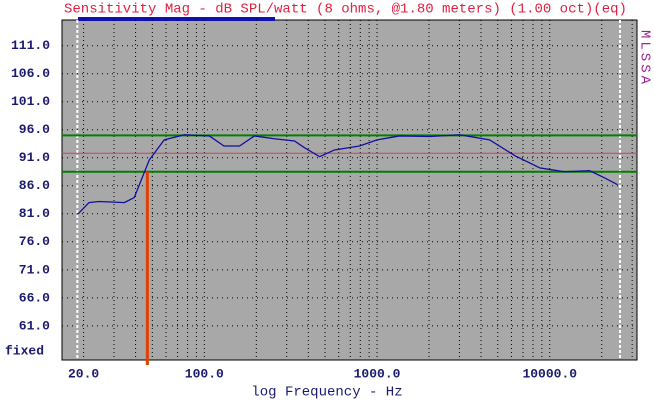 Image resolution: width=654 pixels, height=400 pixels. Describe the element at coordinates (34, 241) in the screenshot. I see `y-tick-label: 76.0` at that location.